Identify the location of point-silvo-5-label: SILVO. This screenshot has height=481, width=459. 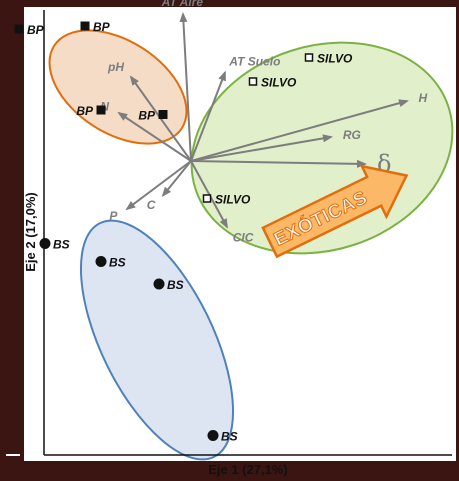
(335, 59).